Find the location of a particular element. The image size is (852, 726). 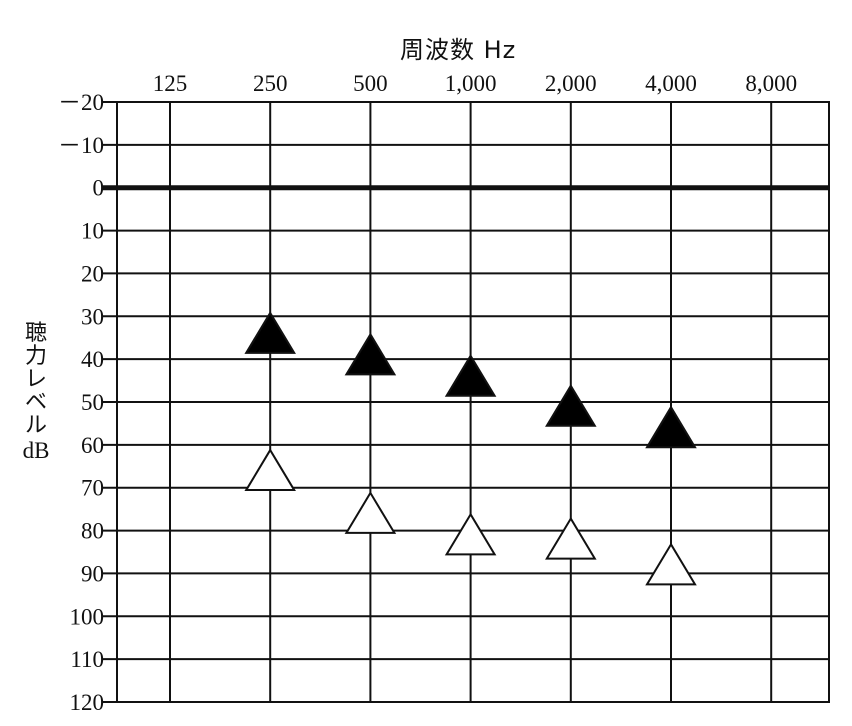

y-tick-label: 40 is located at coordinates (92, 359).